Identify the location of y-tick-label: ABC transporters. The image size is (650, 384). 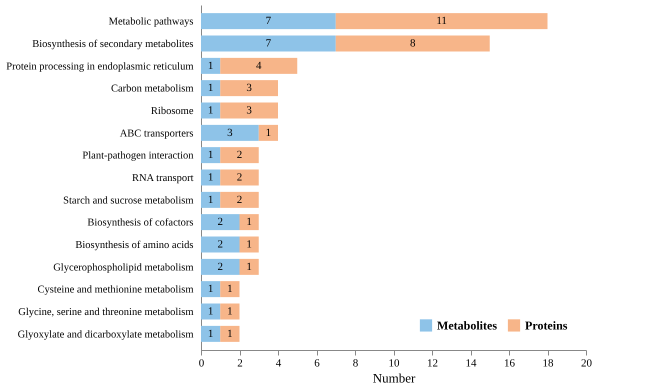
(157, 134).